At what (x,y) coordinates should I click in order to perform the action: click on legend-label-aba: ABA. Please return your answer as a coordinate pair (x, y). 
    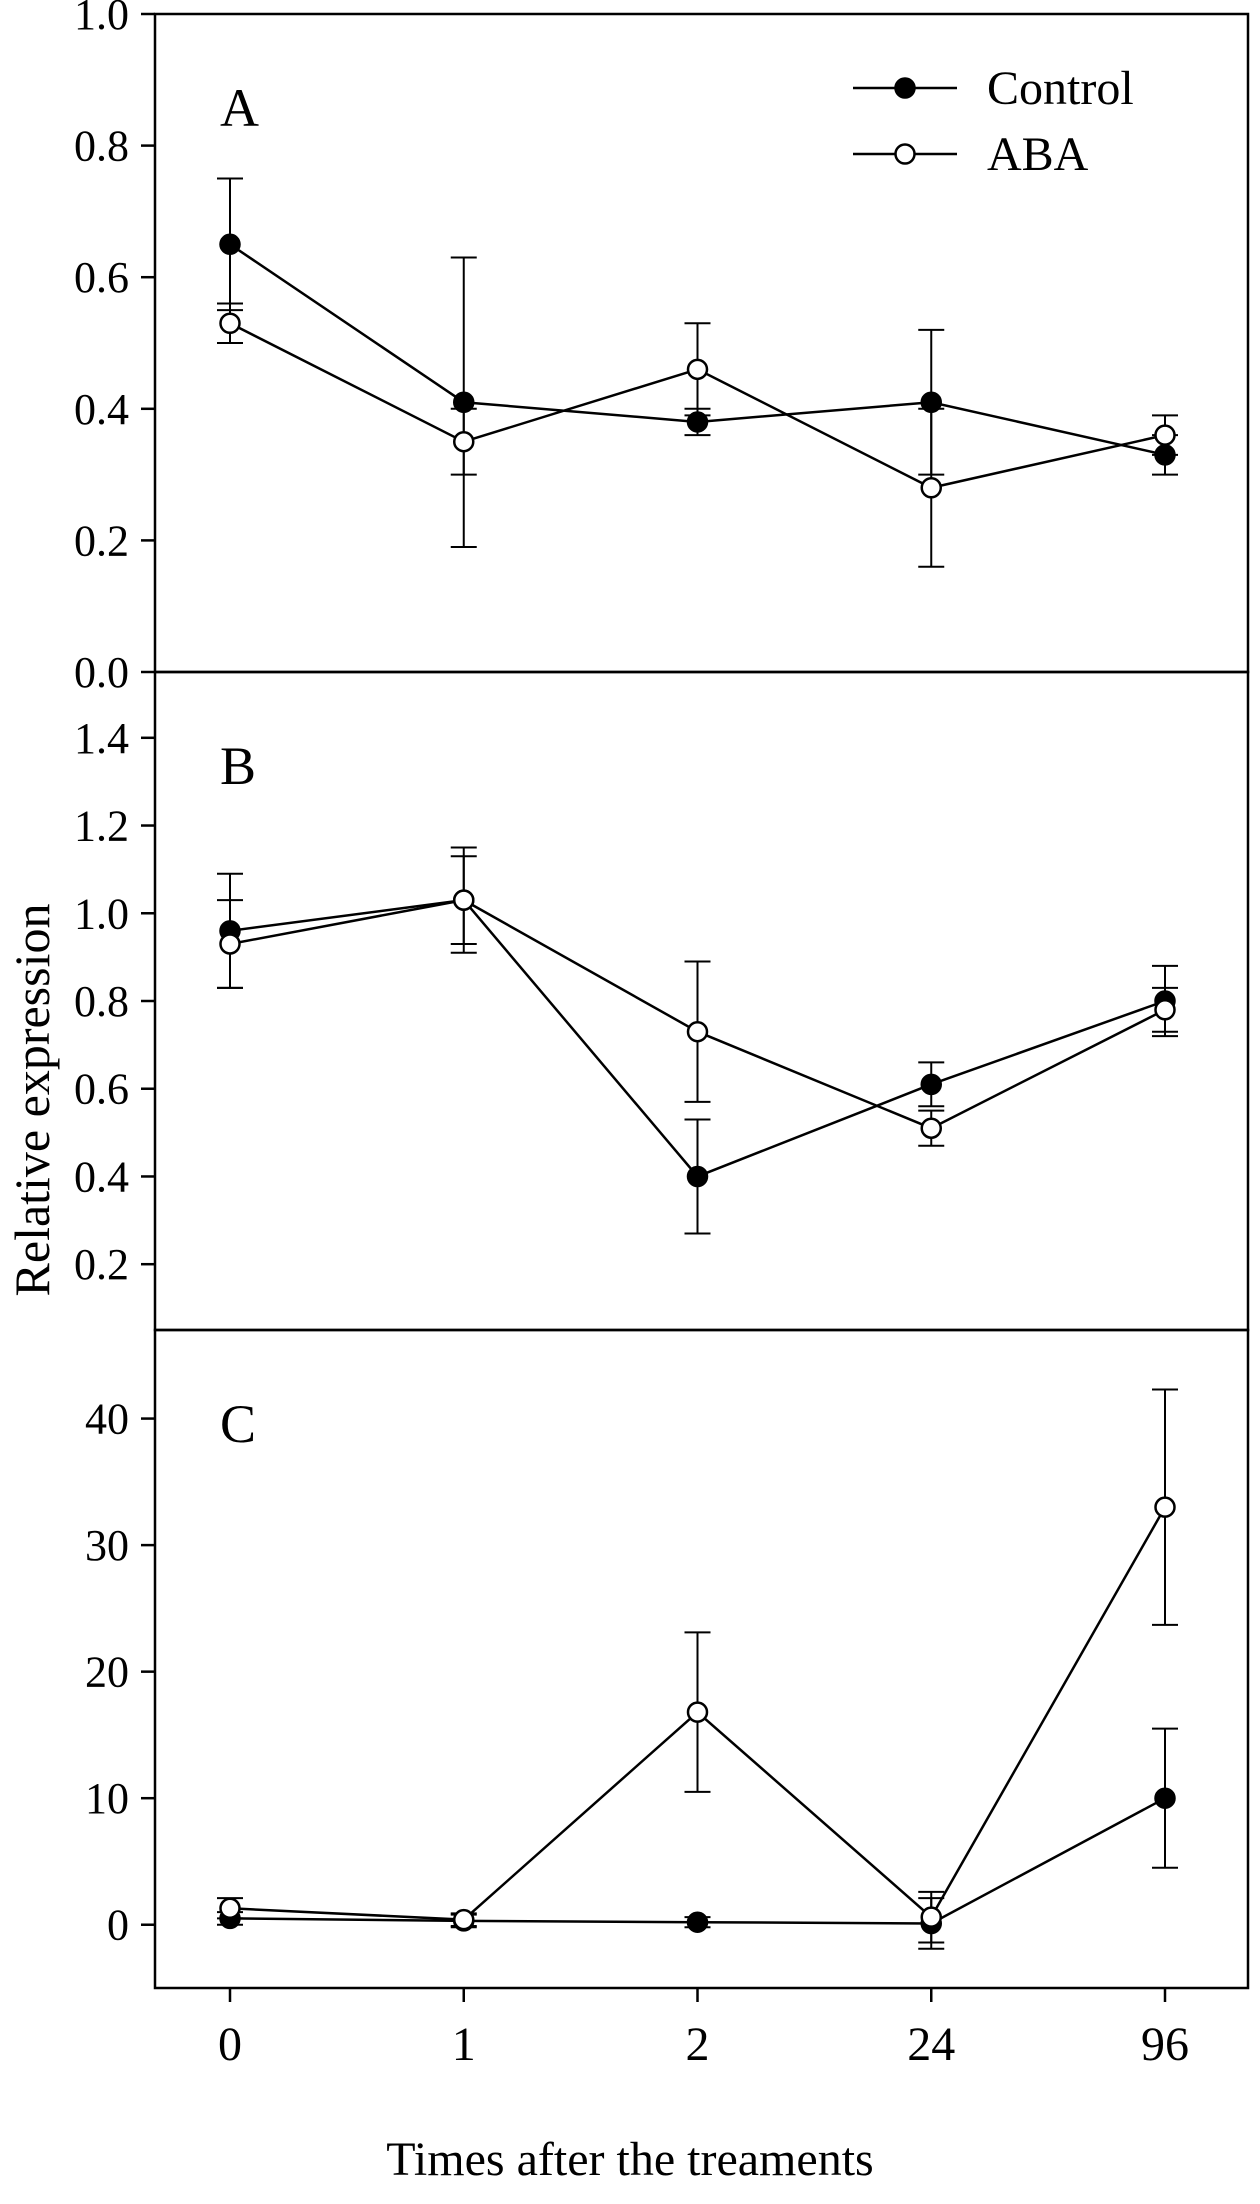
    Looking at the image, I should click on (1038, 154).